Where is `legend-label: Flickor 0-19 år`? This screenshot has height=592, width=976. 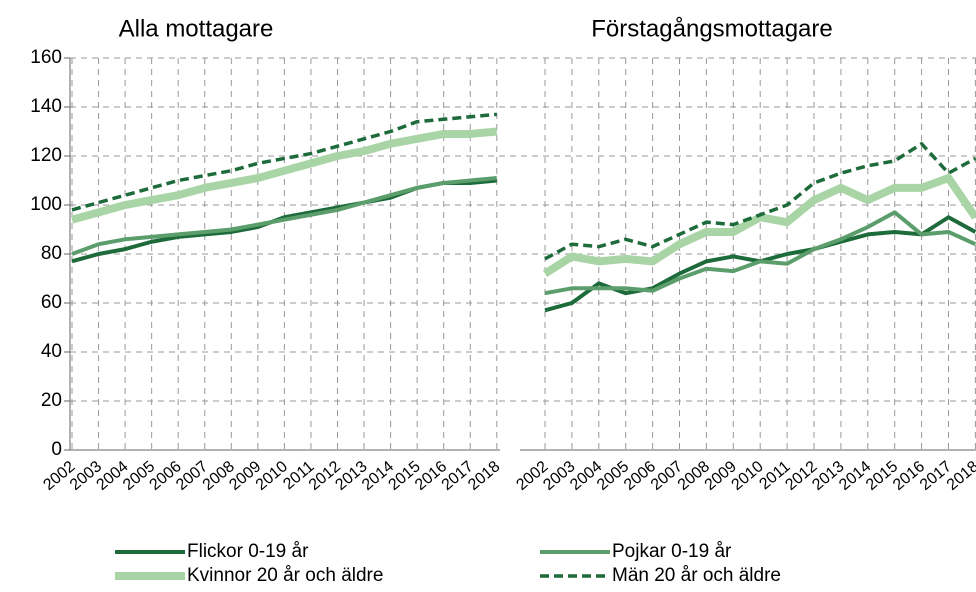
legend-label: Flickor 0-19 år is located at coordinates (248, 551).